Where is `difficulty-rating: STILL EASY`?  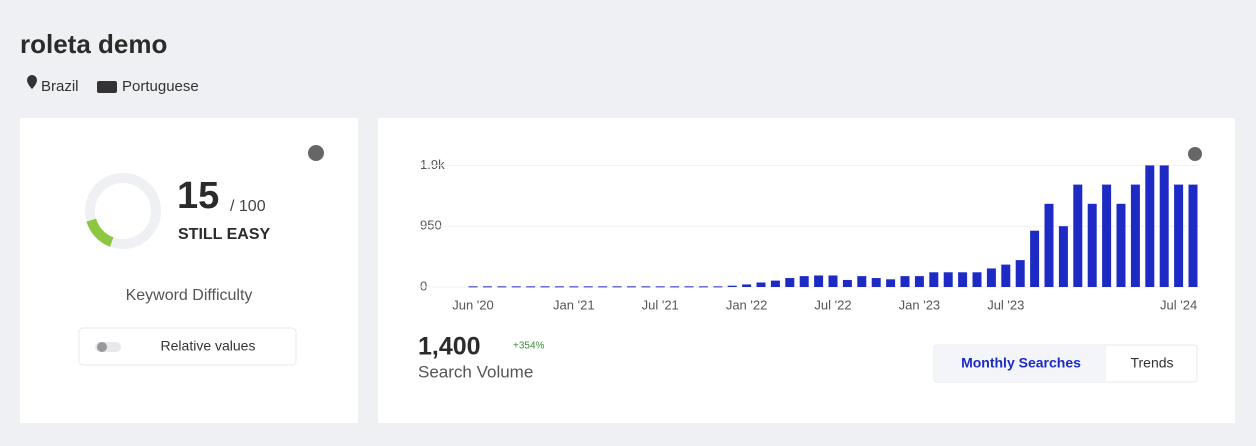
difficulty-rating: STILL EASY is located at coordinates (224, 234).